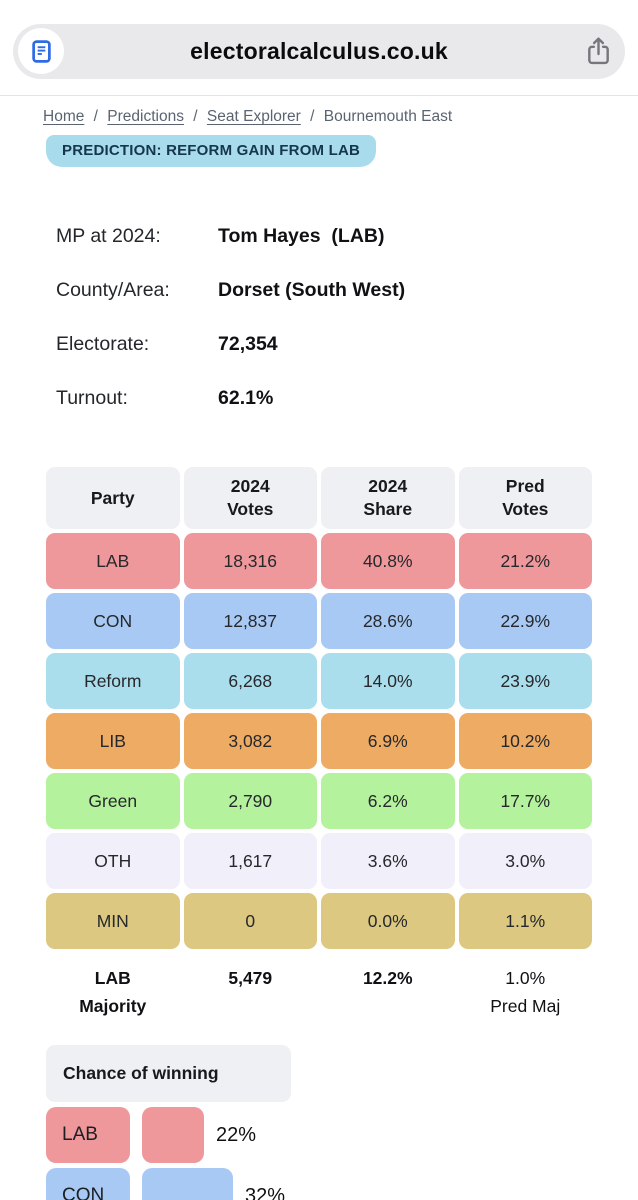 The image size is (638, 1200). Describe the element at coordinates (388, 498) in the screenshot. I see `header-2024-share: 2024 Share` at that location.